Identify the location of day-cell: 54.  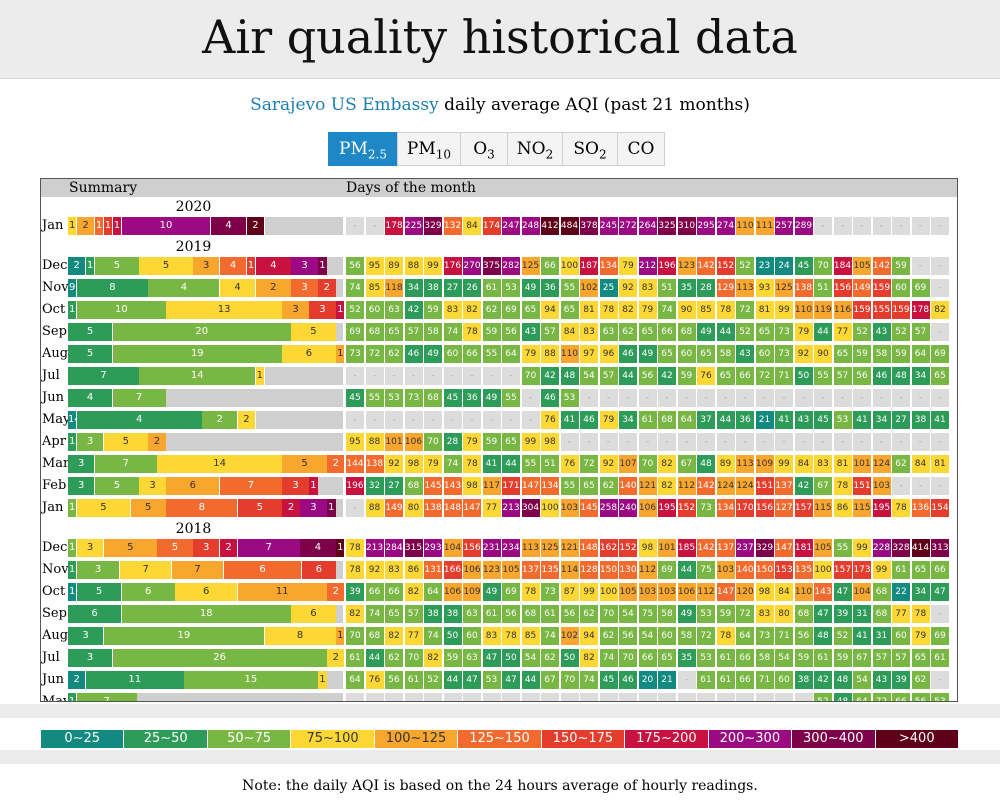
(647, 636).